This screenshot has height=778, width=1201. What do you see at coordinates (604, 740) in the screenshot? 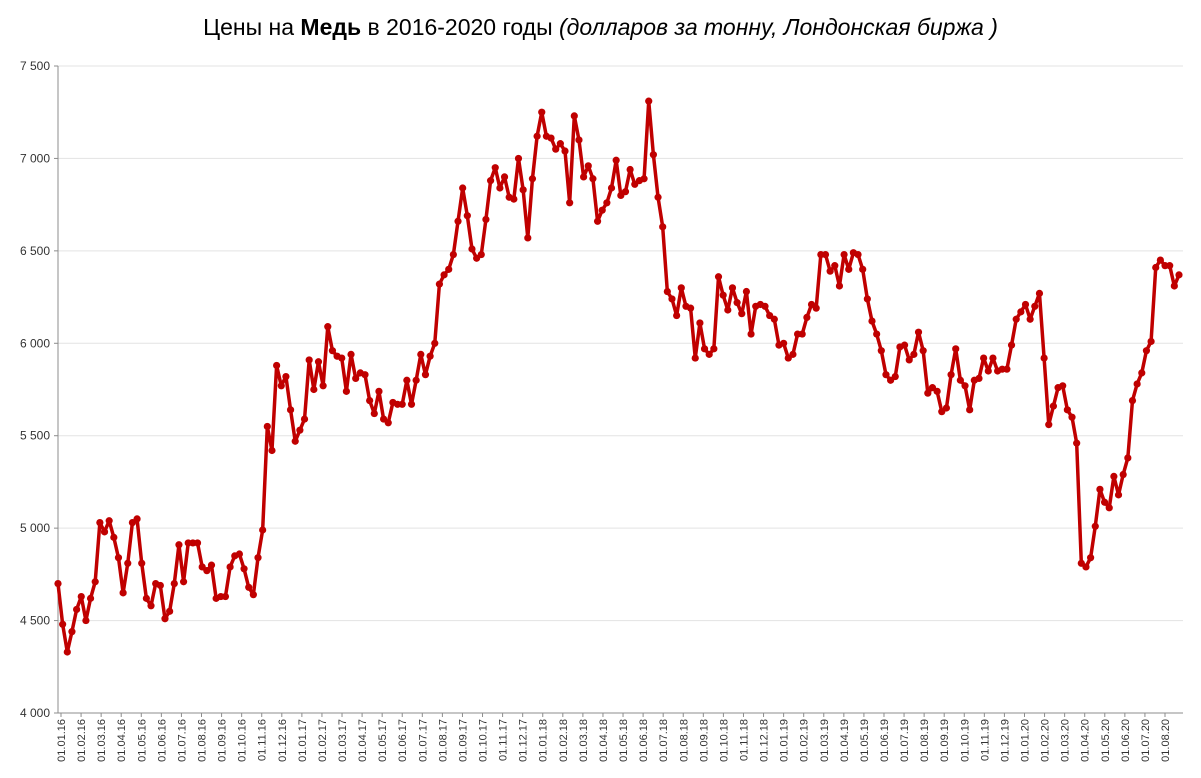
I see `x-tick-label: 01.04.18` at bounding box center [604, 740].